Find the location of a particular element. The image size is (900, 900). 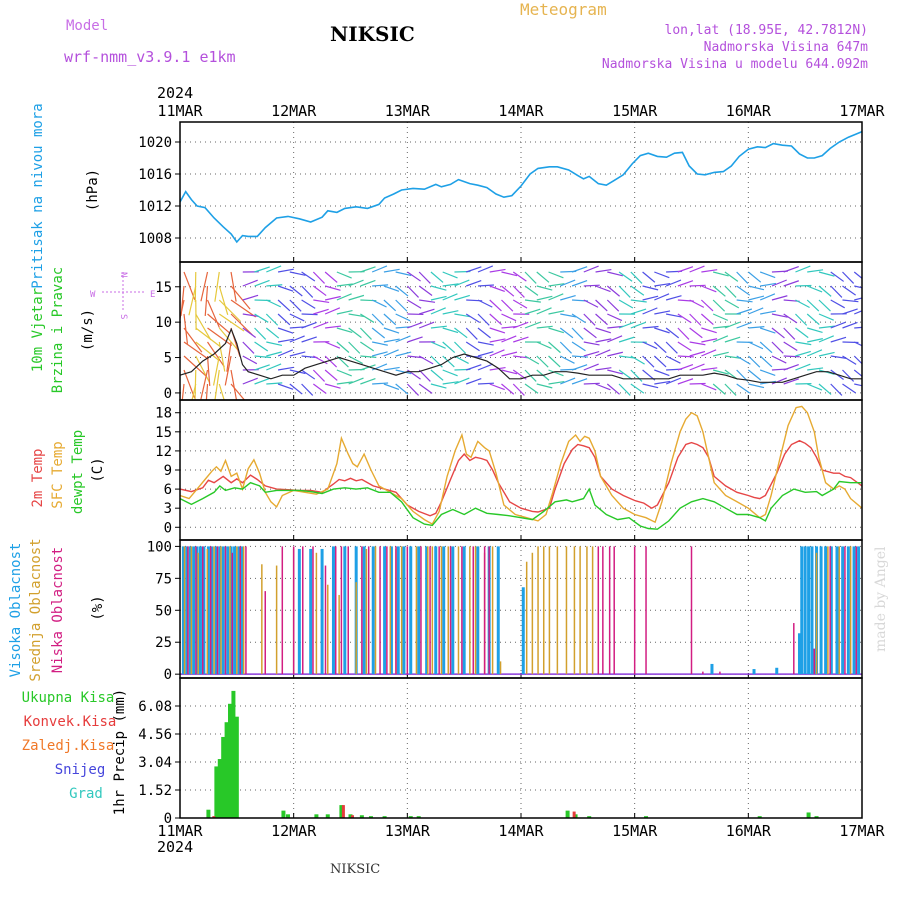

elevation-label: Nadmorska Visina 647m is located at coordinates (785, 47).